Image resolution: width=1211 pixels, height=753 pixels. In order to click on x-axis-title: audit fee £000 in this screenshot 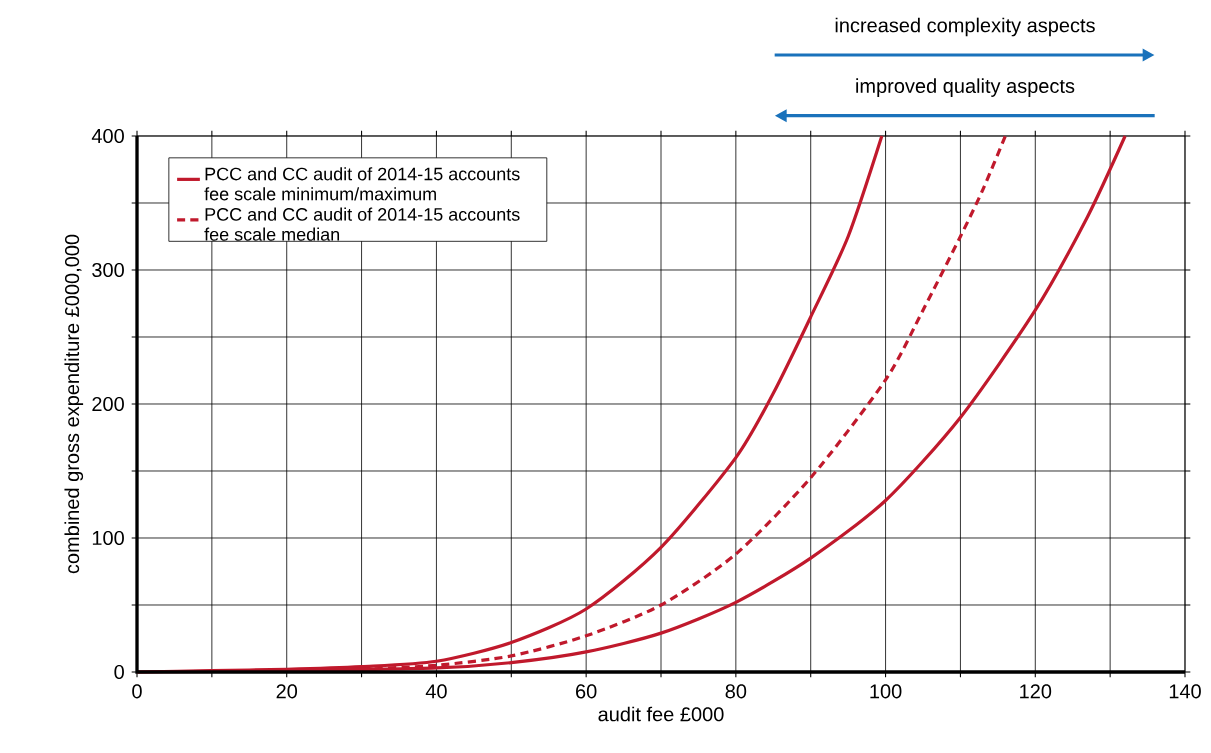, I will do `click(661, 714)`.